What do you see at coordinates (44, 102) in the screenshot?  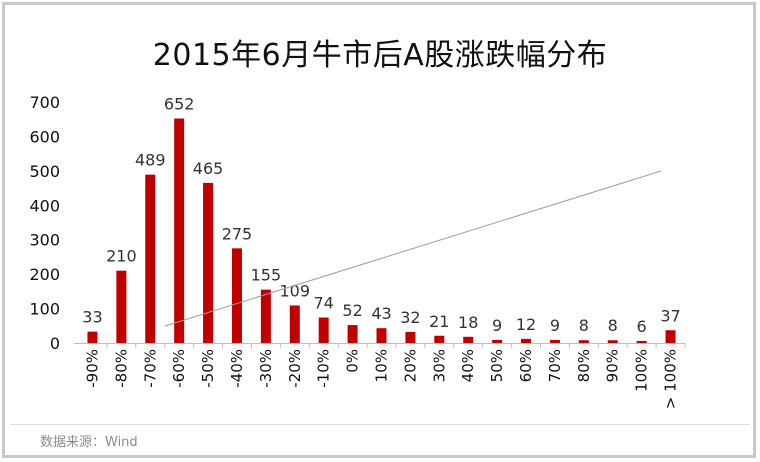 I see `y-tick-label: 700` at bounding box center [44, 102].